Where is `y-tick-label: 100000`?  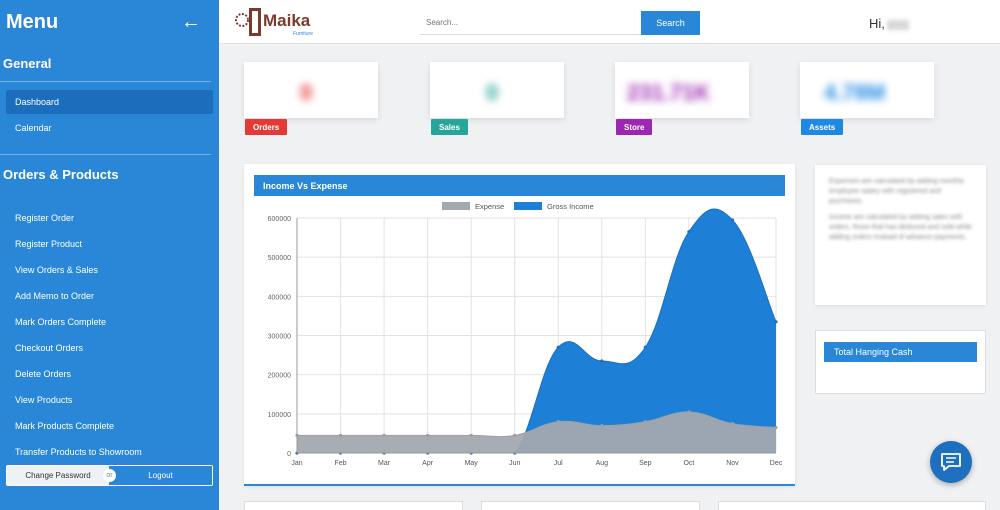
y-tick-label: 100000 is located at coordinates (279, 415).